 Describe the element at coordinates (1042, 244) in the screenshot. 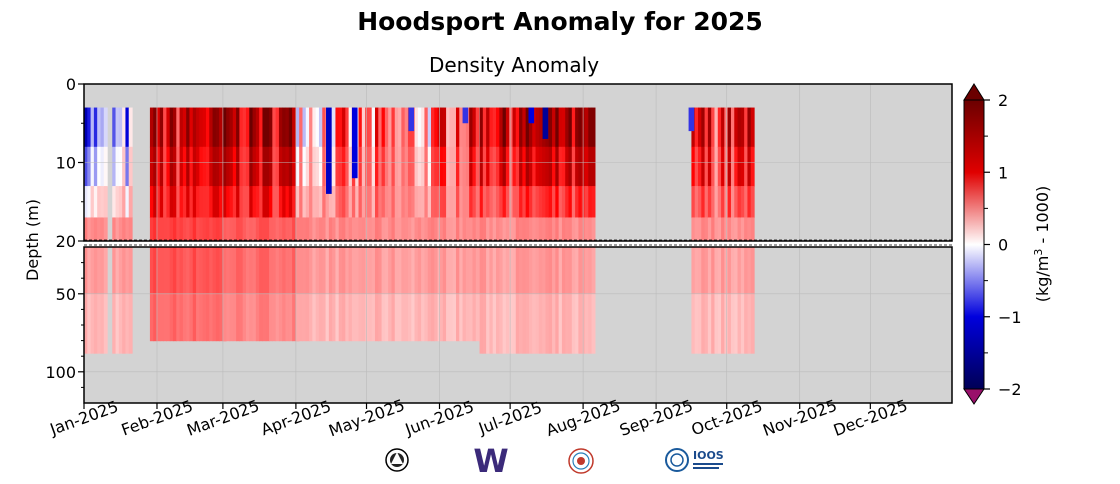

I see `colorbar-label: (kg/m3 - 1000)` at that location.